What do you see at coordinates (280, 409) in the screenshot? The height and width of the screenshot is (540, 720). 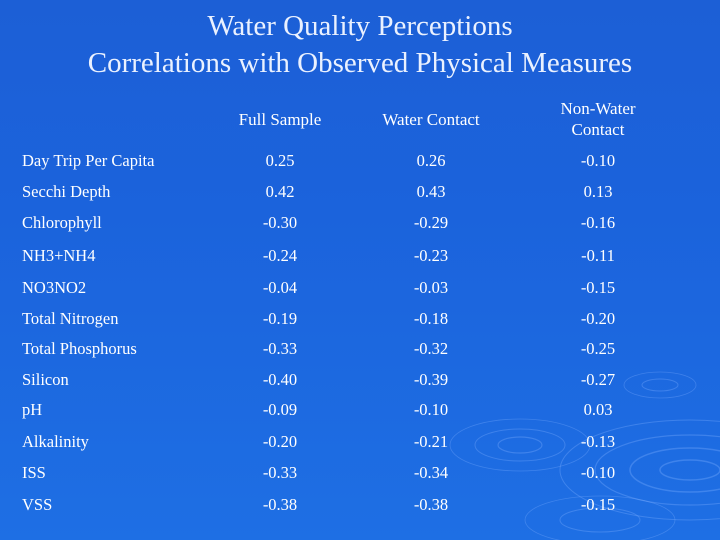 I see `cell-full-sample: -0.09` at bounding box center [280, 409].